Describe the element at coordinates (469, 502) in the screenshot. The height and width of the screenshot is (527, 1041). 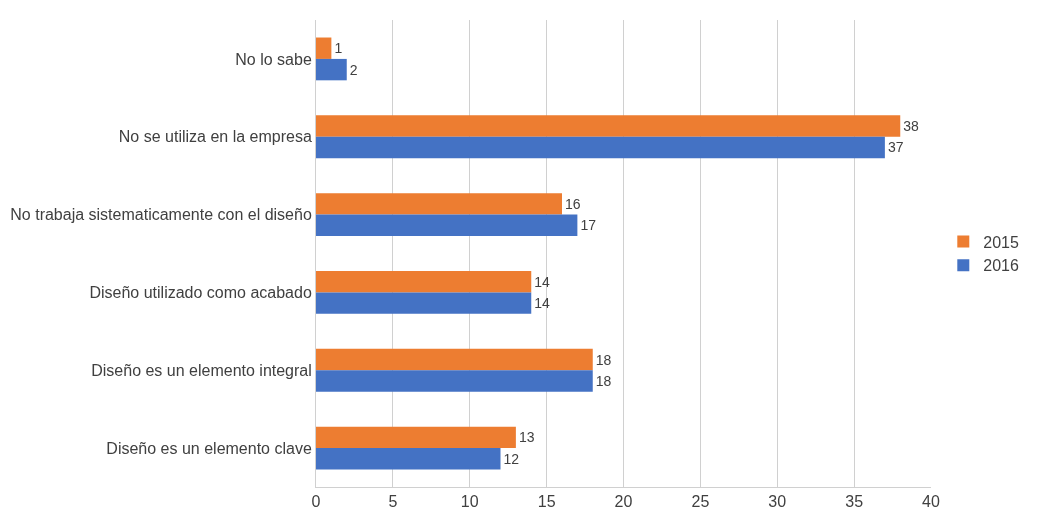
I see `x-tick-label: 10` at that location.